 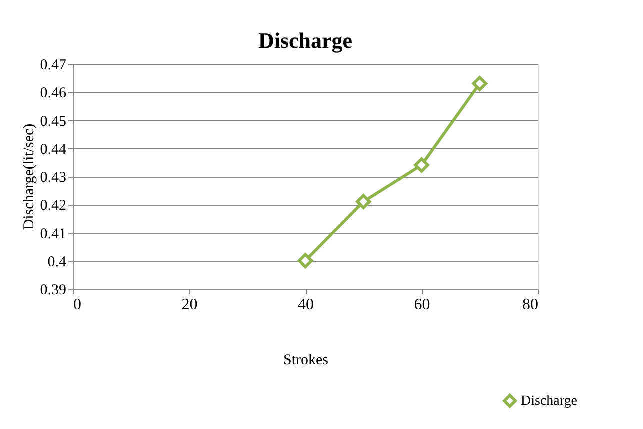 I want to click on x-tick-label: 20, so click(x=190, y=305).